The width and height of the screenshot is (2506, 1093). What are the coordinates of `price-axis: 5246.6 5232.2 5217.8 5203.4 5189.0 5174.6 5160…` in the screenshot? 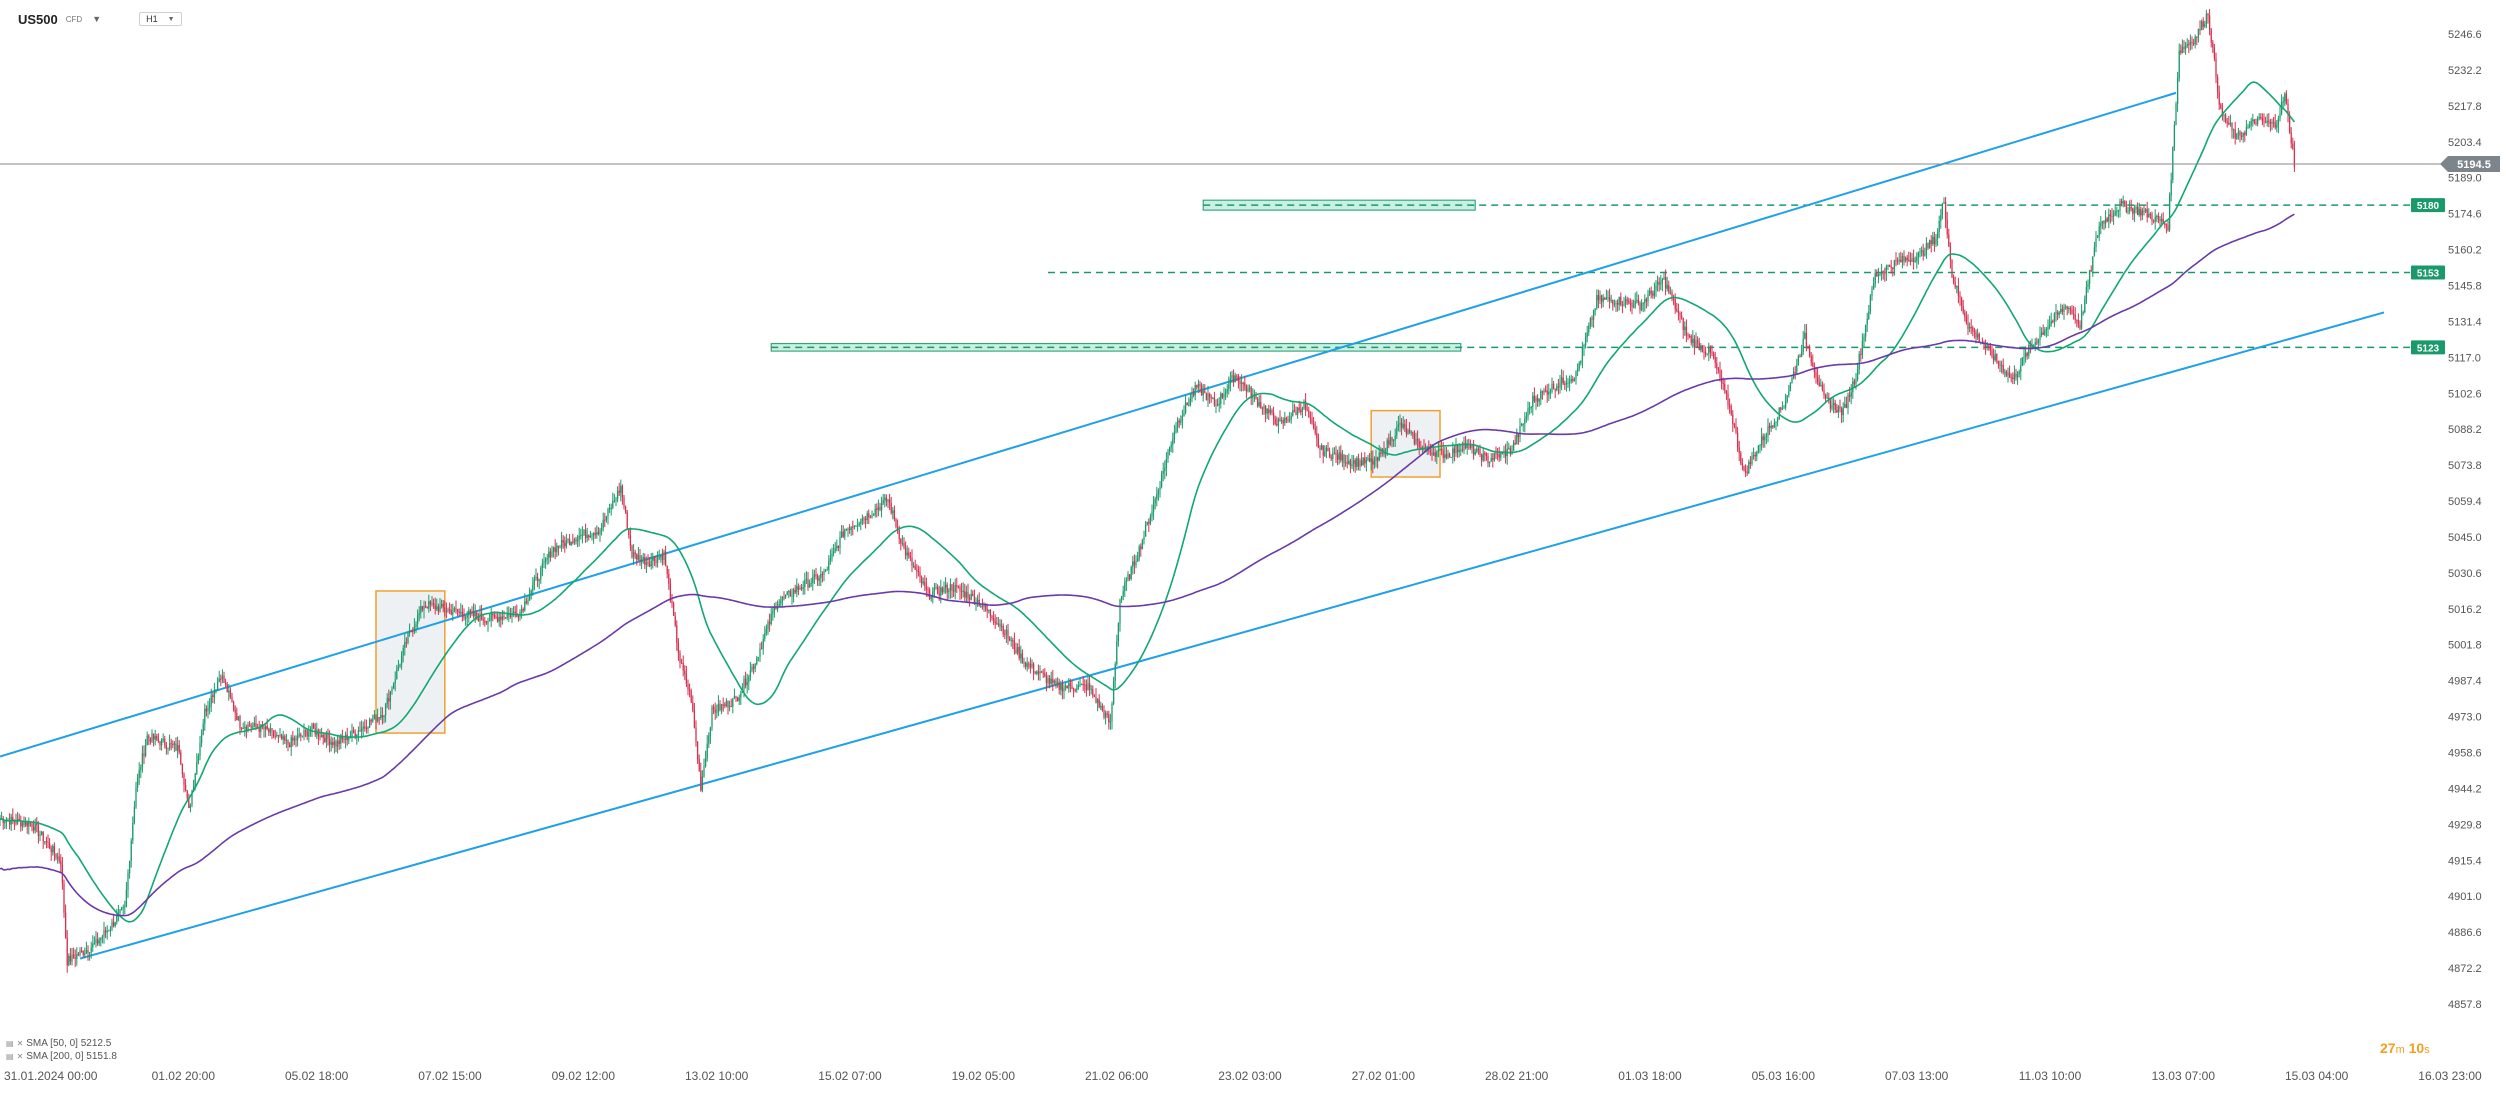 It's located at (2477, 546).